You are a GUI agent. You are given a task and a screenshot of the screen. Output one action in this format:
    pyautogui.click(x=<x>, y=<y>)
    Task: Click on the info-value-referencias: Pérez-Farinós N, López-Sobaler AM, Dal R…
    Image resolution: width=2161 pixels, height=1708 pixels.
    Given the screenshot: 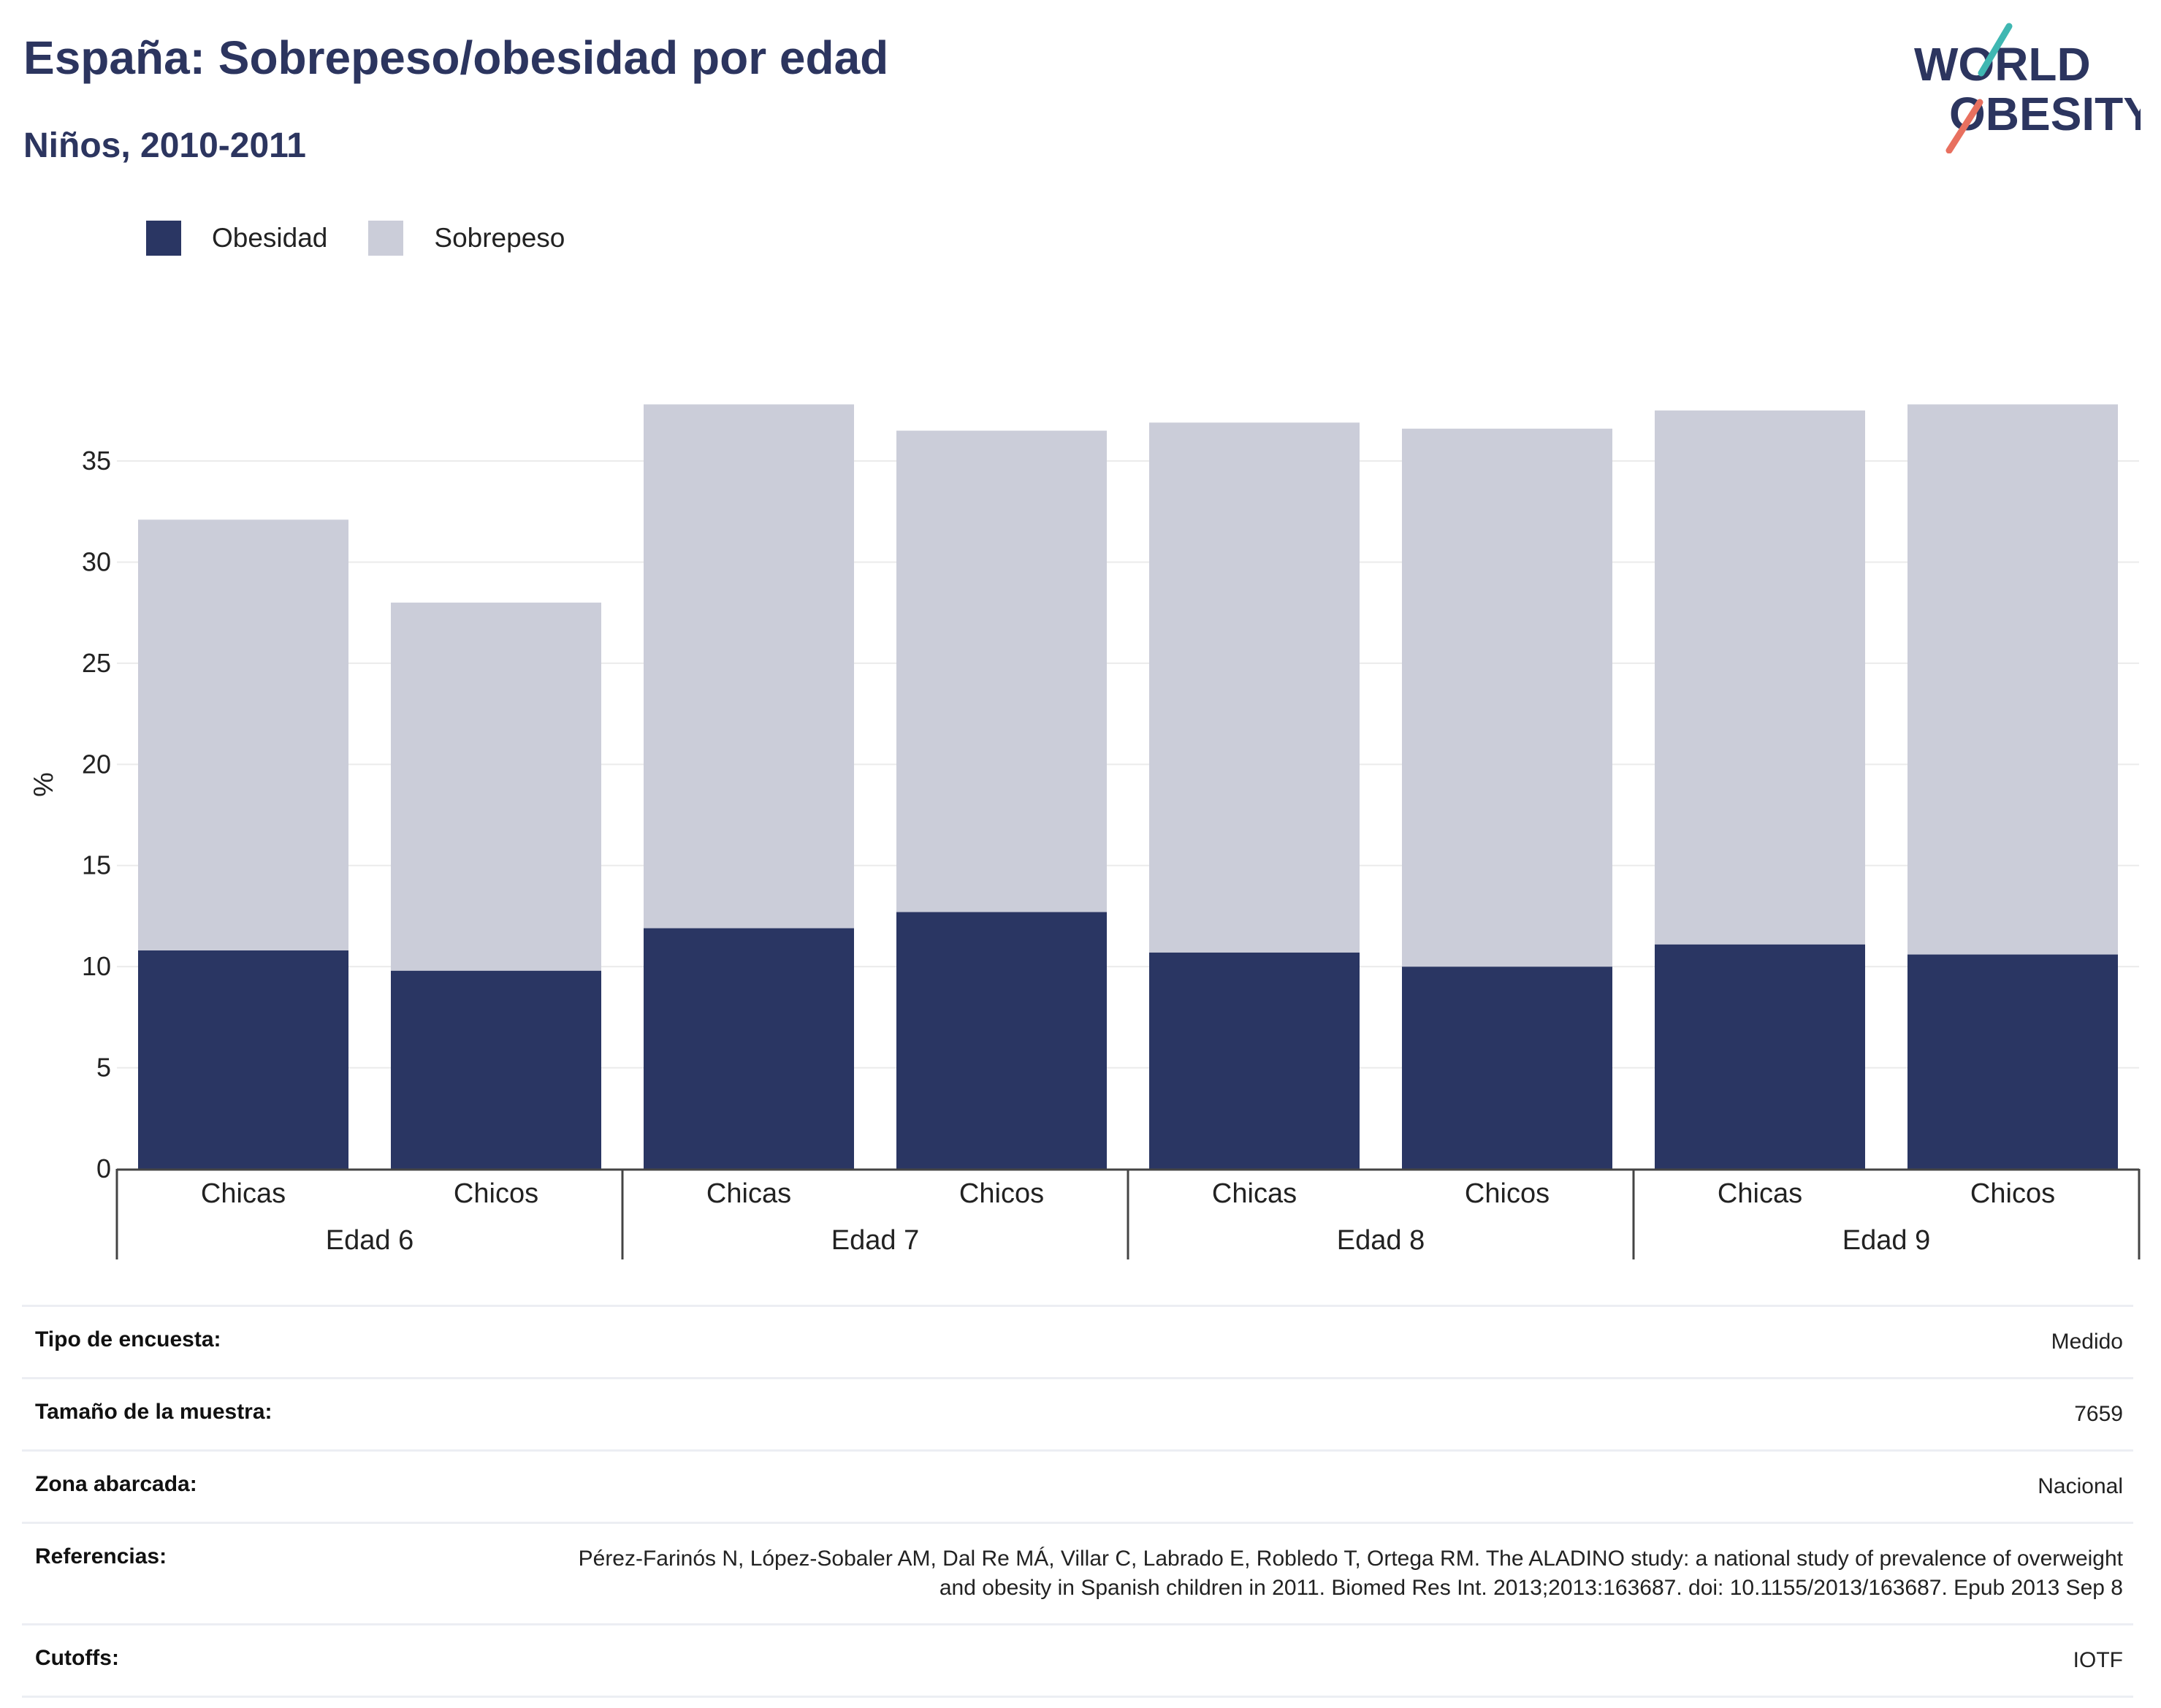 What is the action you would take?
    pyautogui.click(x=1350, y=1573)
    